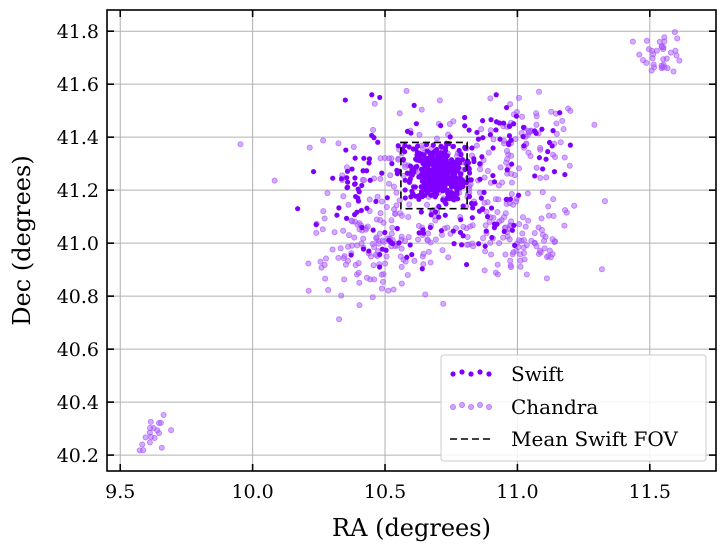 The height and width of the screenshot is (551, 726). Describe the element at coordinates (78, 244) in the screenshot. I see `y-tick-label: 41.0` at that location.